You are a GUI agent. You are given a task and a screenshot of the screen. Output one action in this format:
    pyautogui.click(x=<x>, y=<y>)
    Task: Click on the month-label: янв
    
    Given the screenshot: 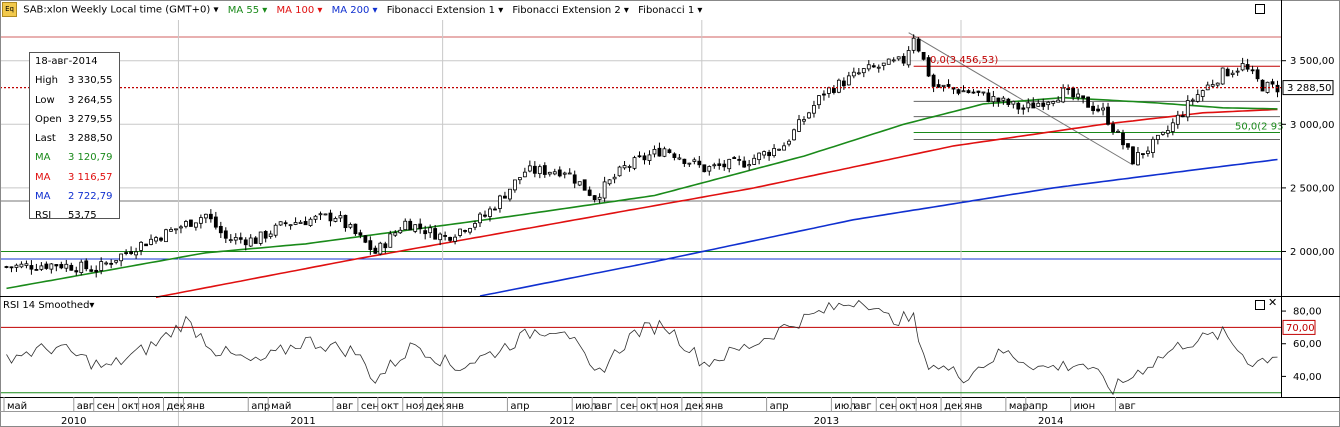 What is the action you would take?
    pyautogui.click(x=195, y=406)
    